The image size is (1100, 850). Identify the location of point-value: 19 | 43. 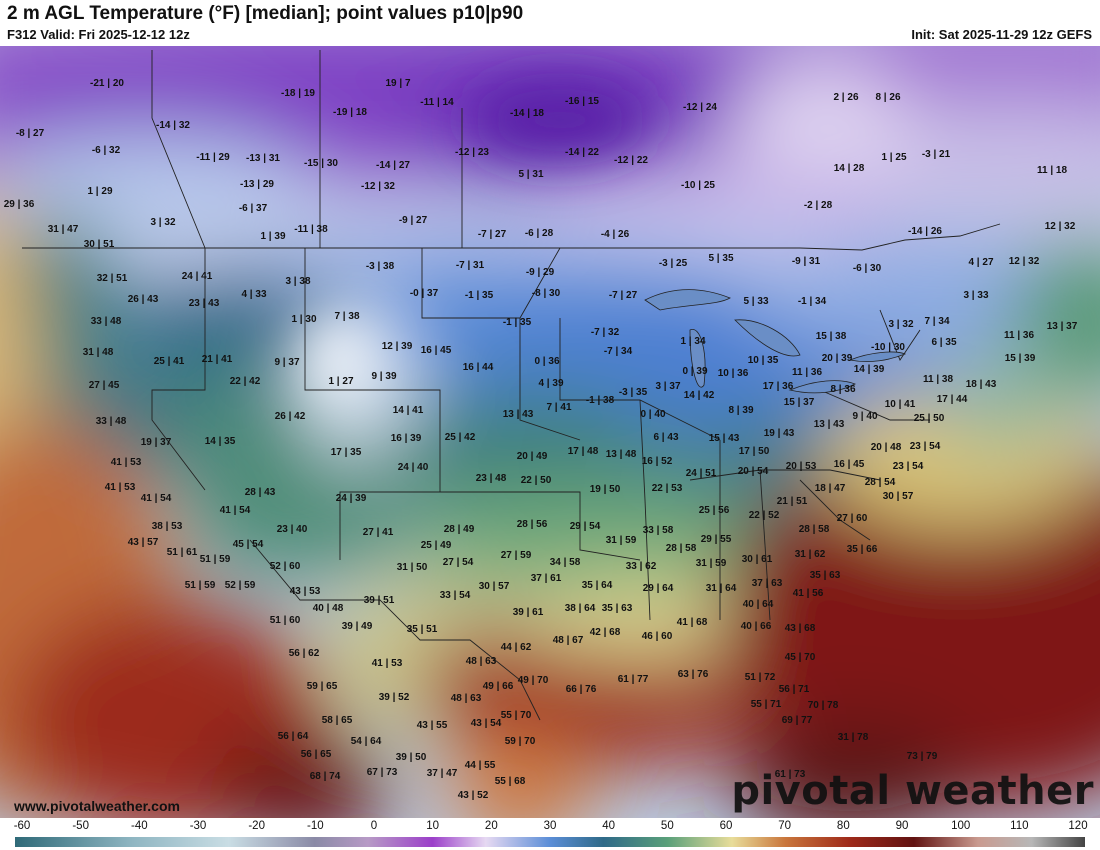
(779, 433).